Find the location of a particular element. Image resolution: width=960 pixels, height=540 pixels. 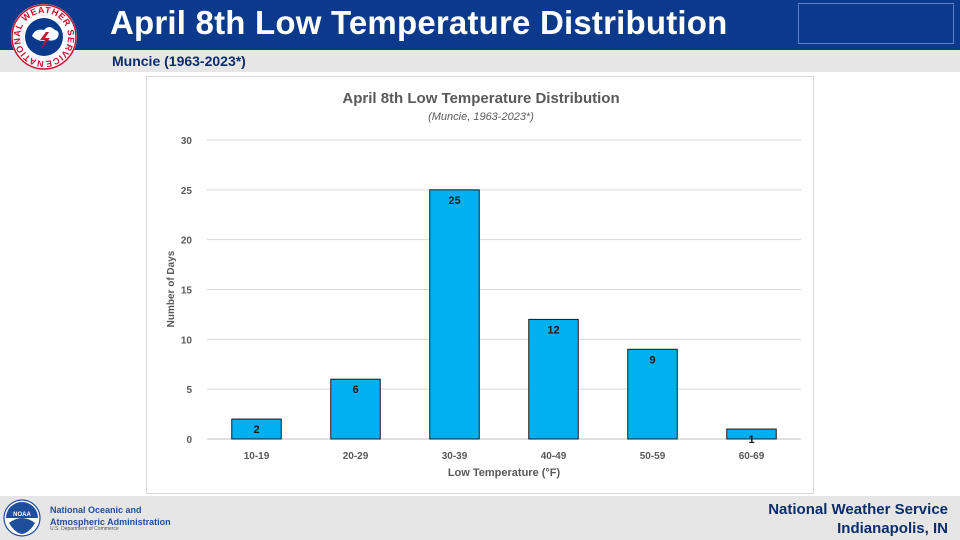

data-label: 1 is located at coordinates (751, 440).